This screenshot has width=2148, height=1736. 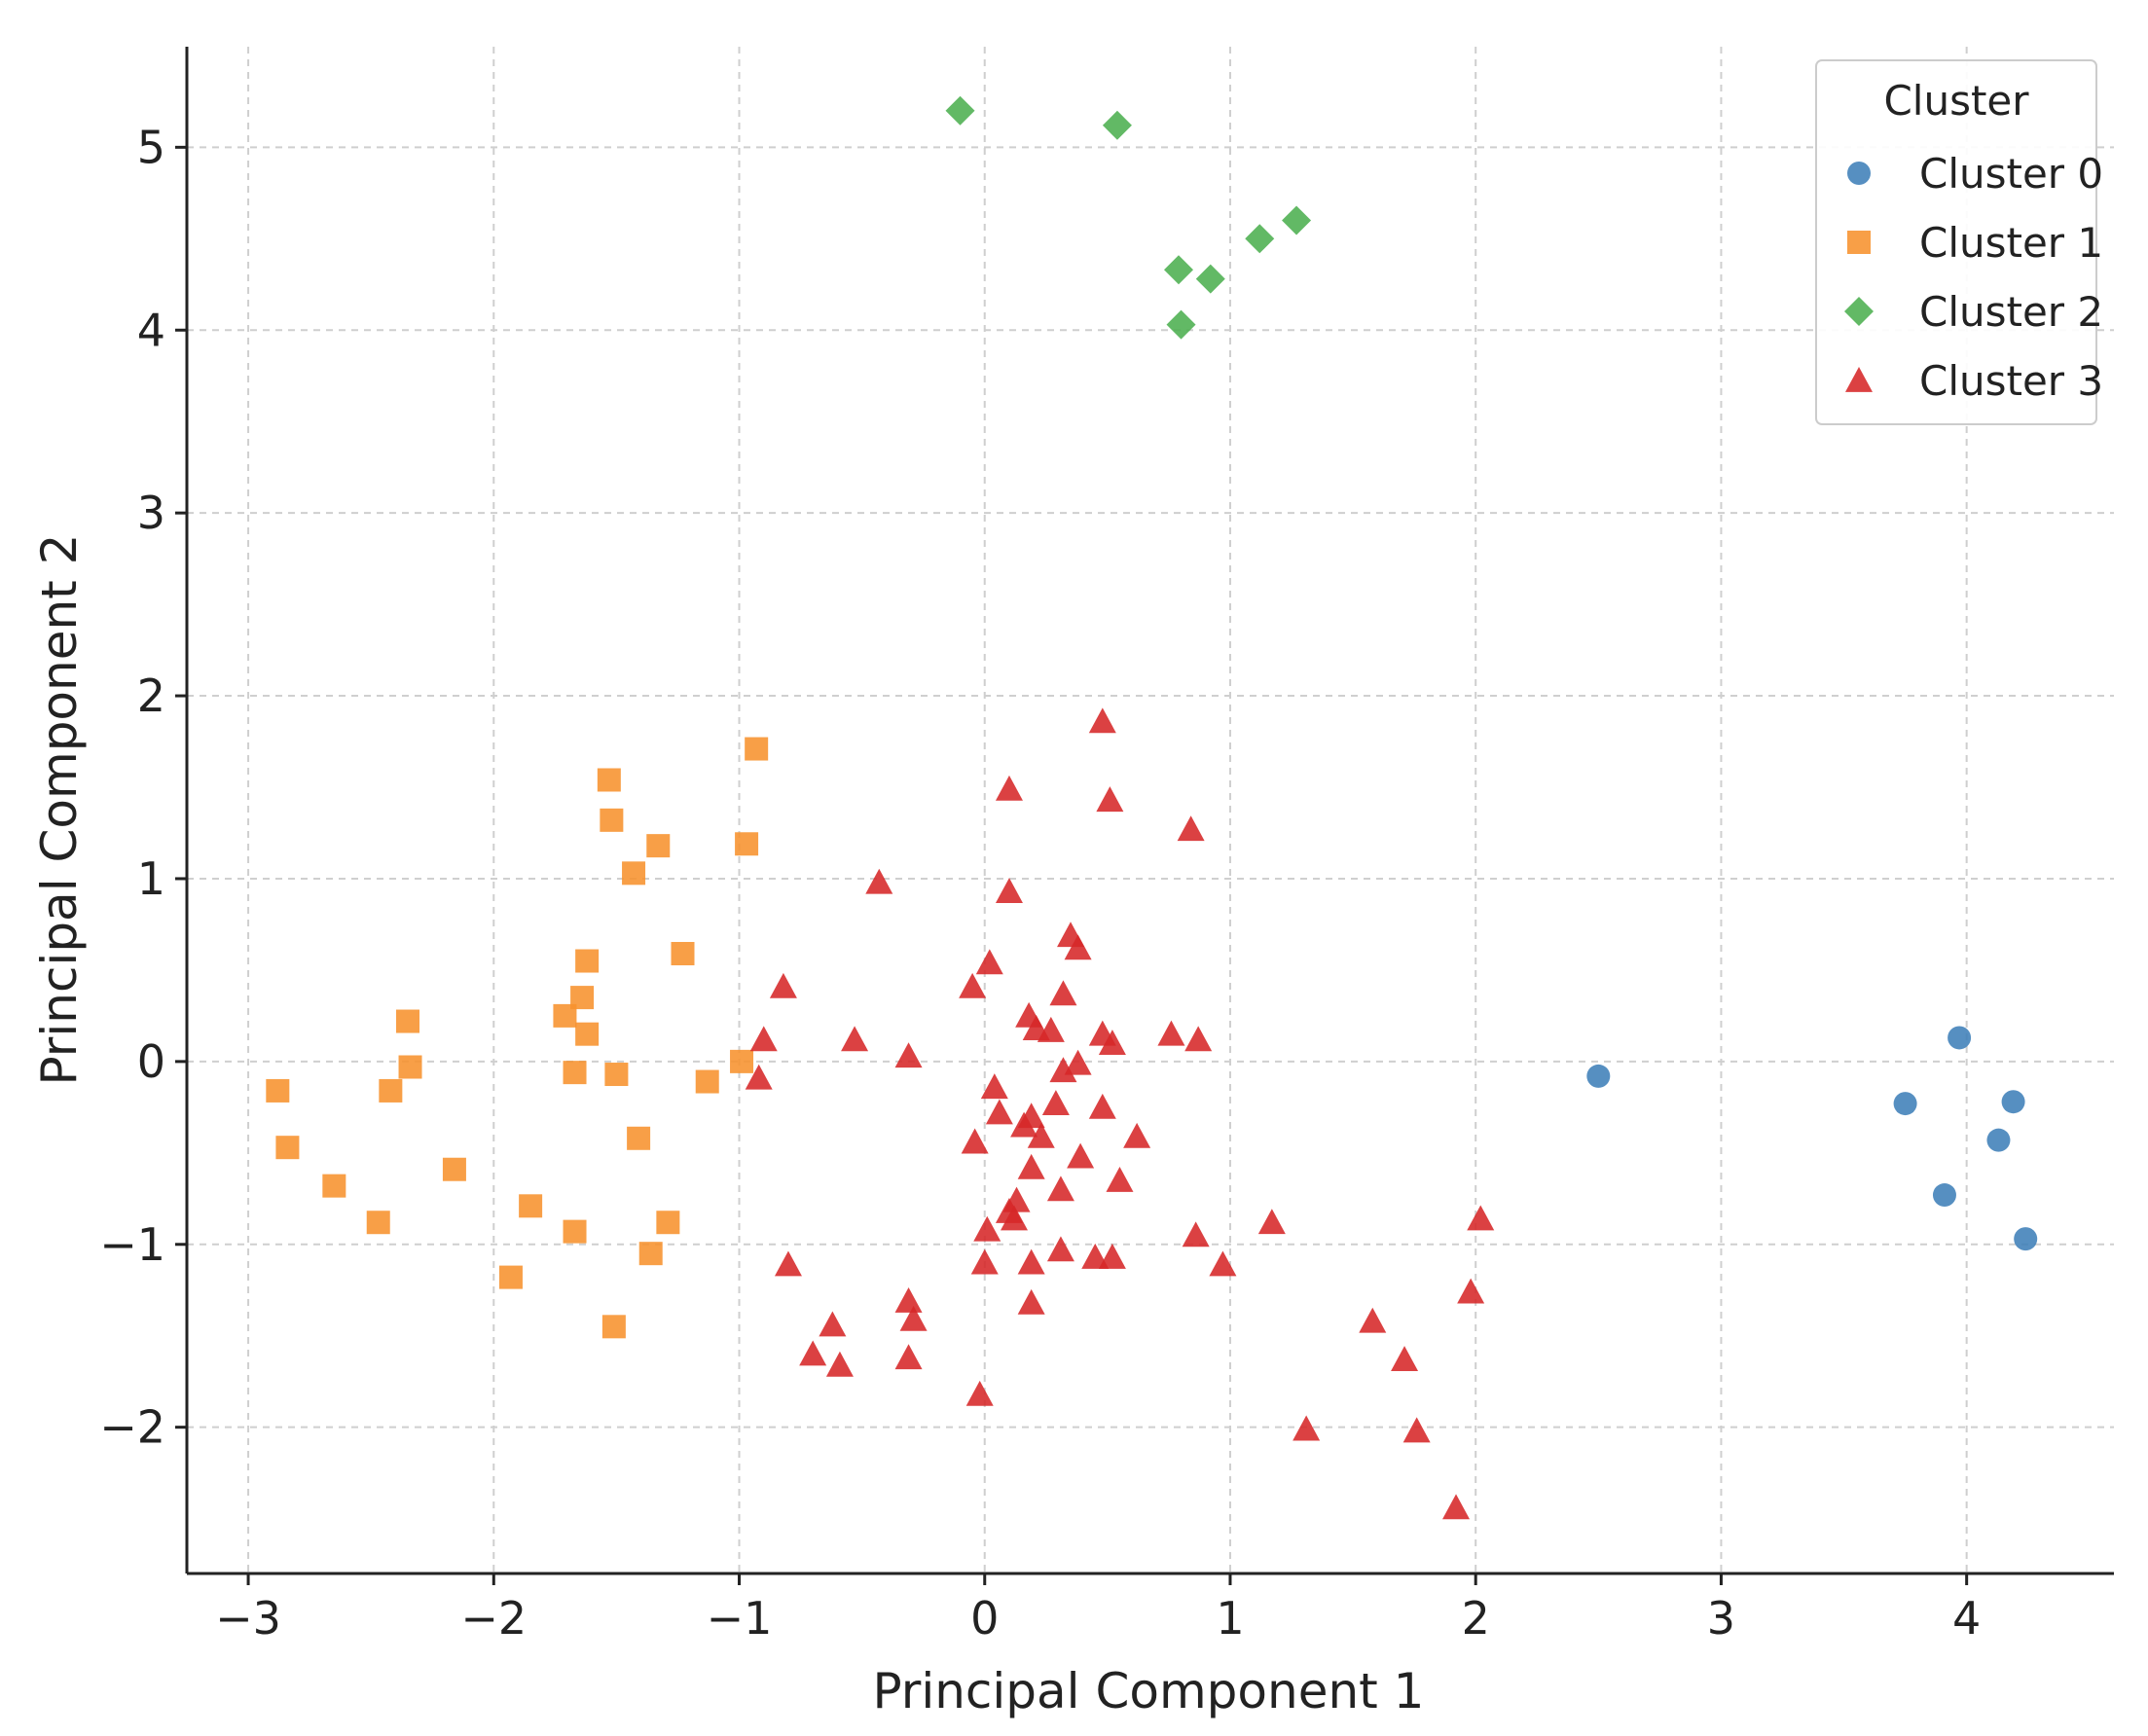 What do you see at coordinates (1956, 242) in the screenshot?
I see `legend-box` at bounding box center [1956, 242].